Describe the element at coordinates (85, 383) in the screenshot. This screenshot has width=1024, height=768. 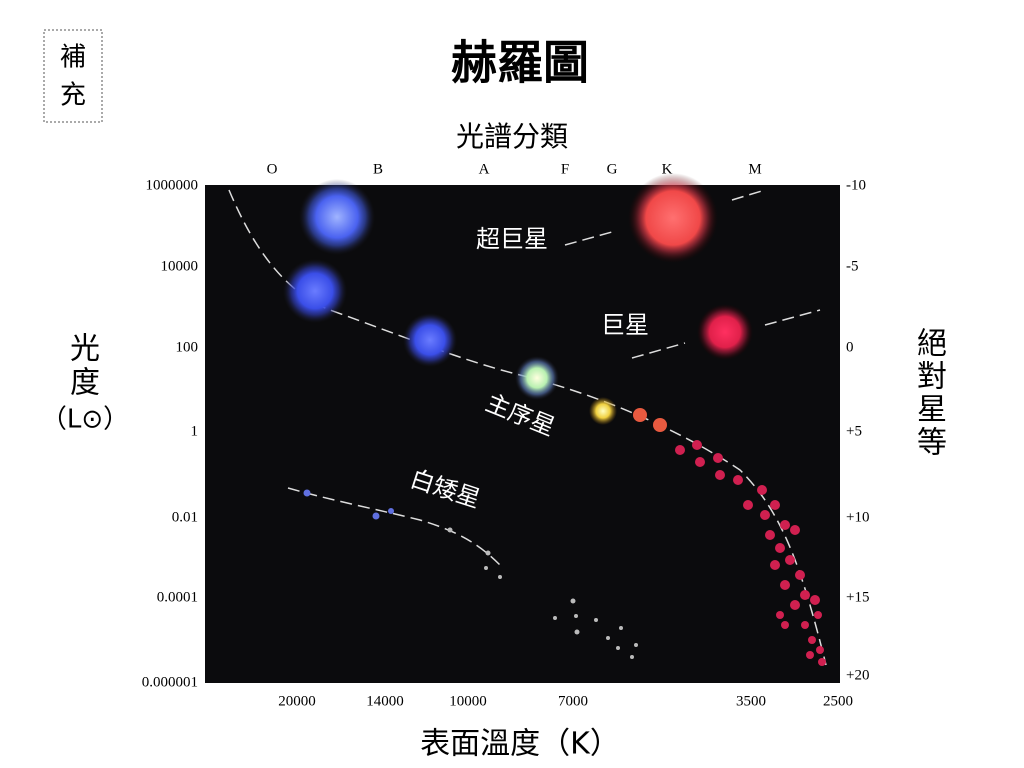
I see `left-axis-title: 度` at that location.